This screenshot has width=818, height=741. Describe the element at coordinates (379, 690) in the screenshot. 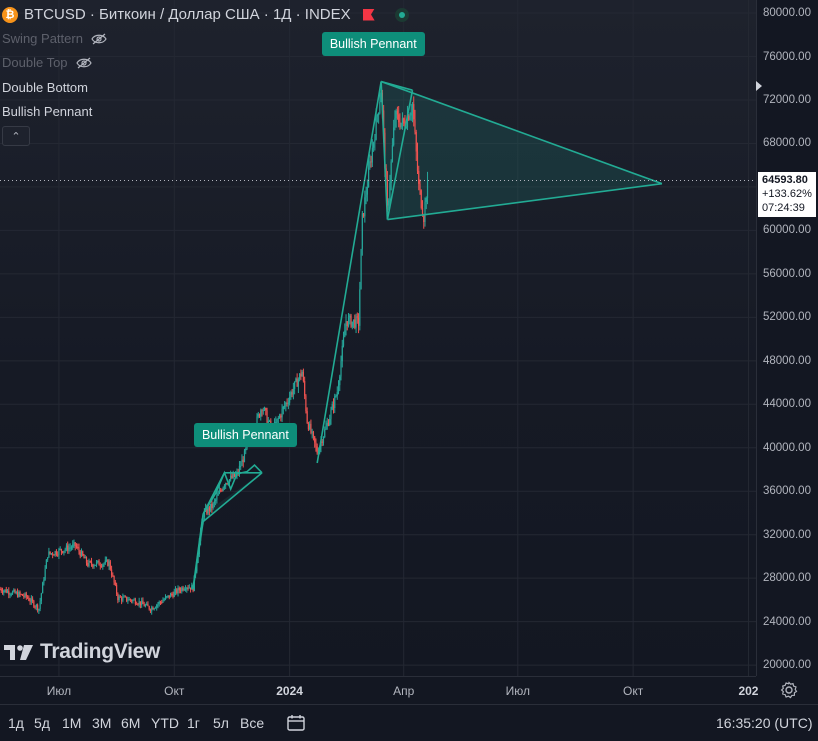

I see `time-axis: Июл Окт 2024 Апр Июл Окт 202` at that location.